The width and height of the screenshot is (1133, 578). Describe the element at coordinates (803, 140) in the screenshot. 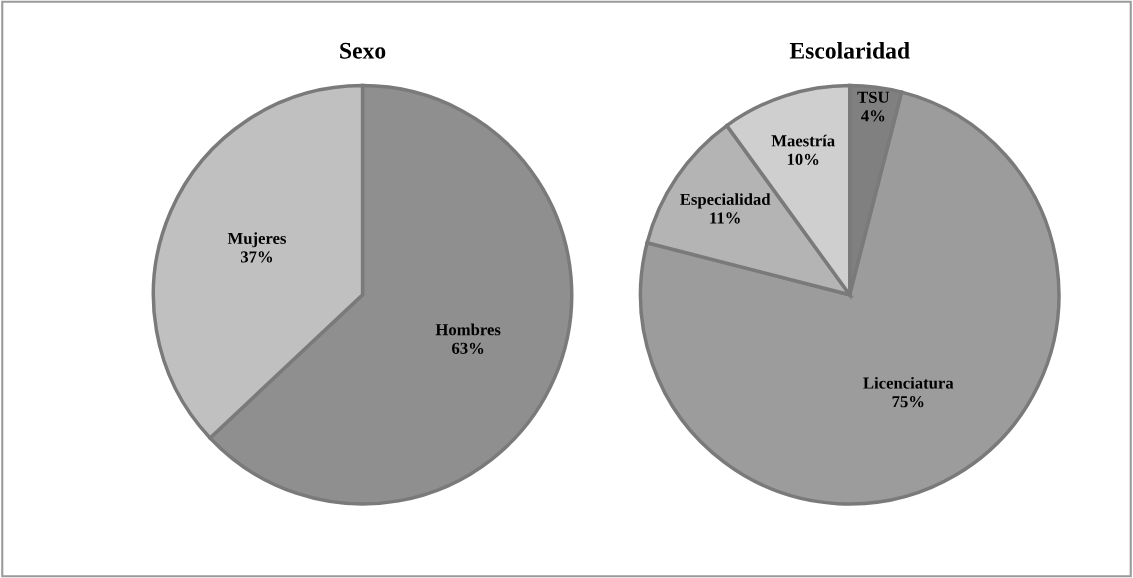

I see `slice-label: Maestría` at that location.